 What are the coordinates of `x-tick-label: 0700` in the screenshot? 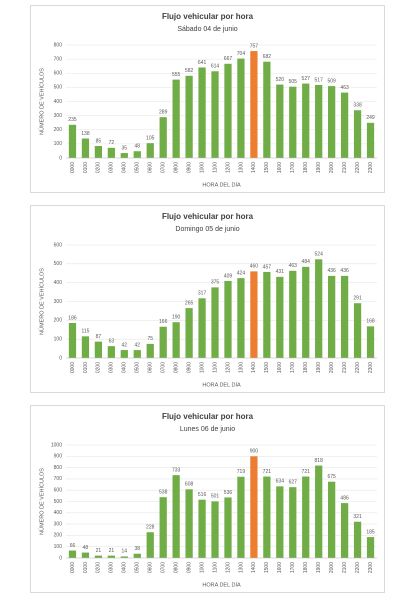 It's located at (164, 567).